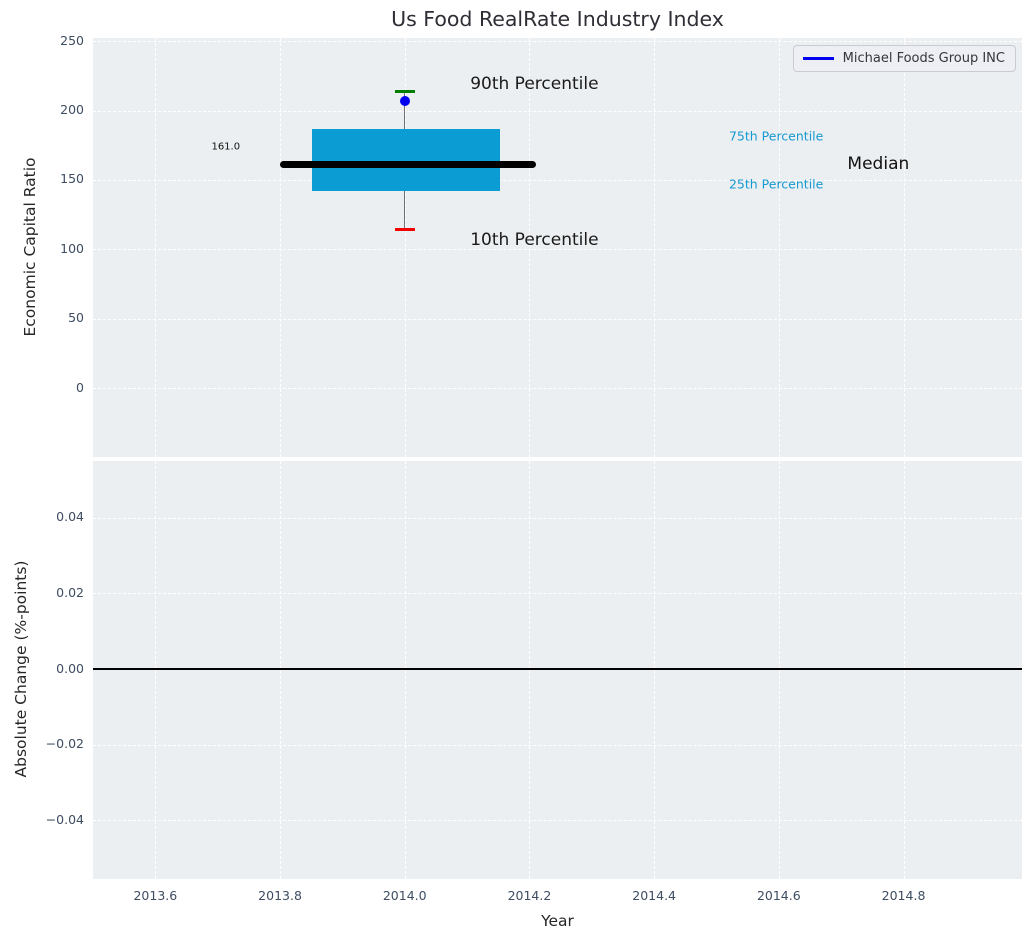  What do you see at coordinates (404, 230) in the screenshot?
I see `cap-10th-percentile` at bounding box center [404, 230].